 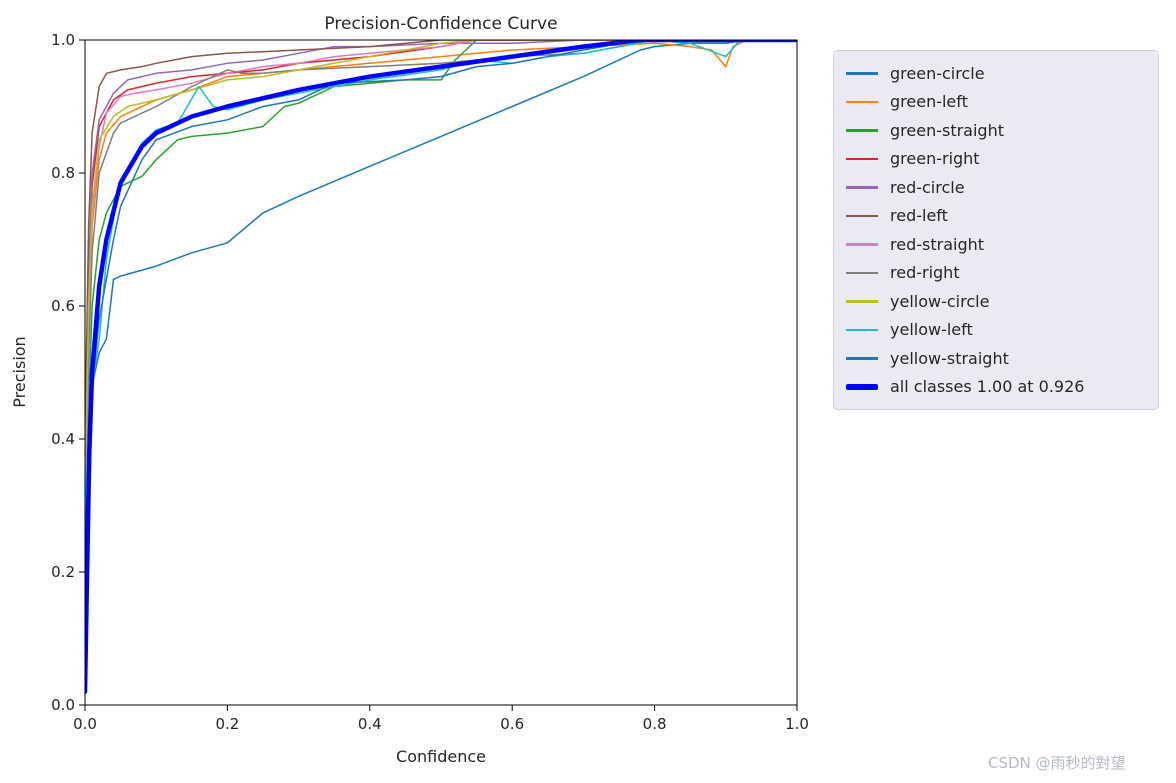 What do you see at coordinates (441, 756) in the screenshot?
I see `x-axis-label: Confidence` at bounding box center [441, 756].